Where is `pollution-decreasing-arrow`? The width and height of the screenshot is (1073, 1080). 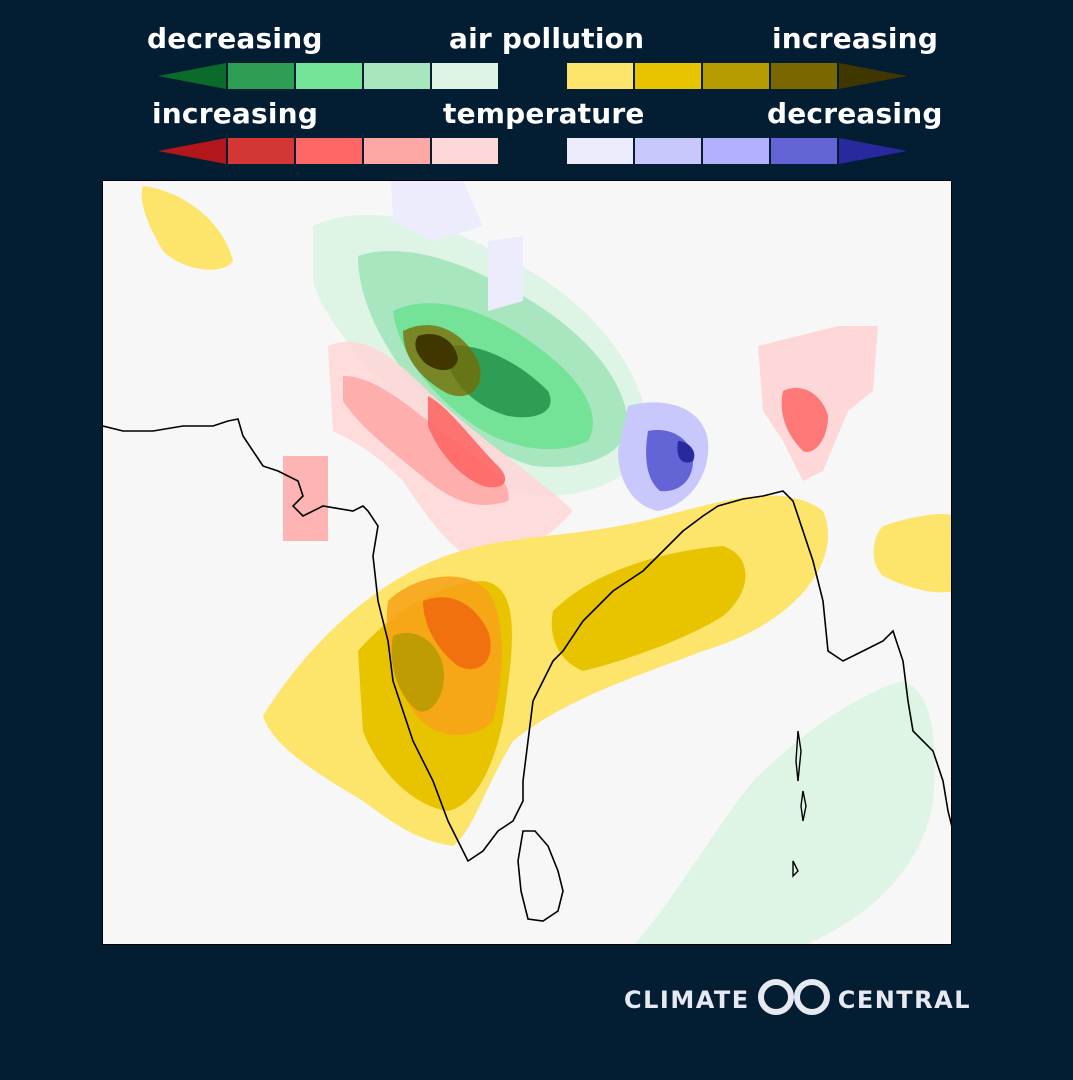 pollution-decreasing-arrow is located at coordinates (192, 76).